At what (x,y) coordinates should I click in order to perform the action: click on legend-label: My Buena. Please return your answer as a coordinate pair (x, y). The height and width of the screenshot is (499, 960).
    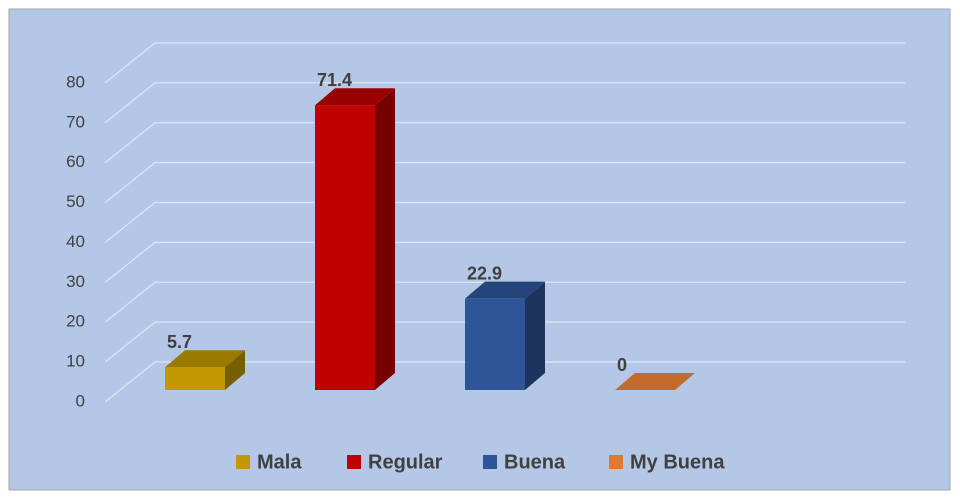
    Looking at the image, I should click on (677, 462).